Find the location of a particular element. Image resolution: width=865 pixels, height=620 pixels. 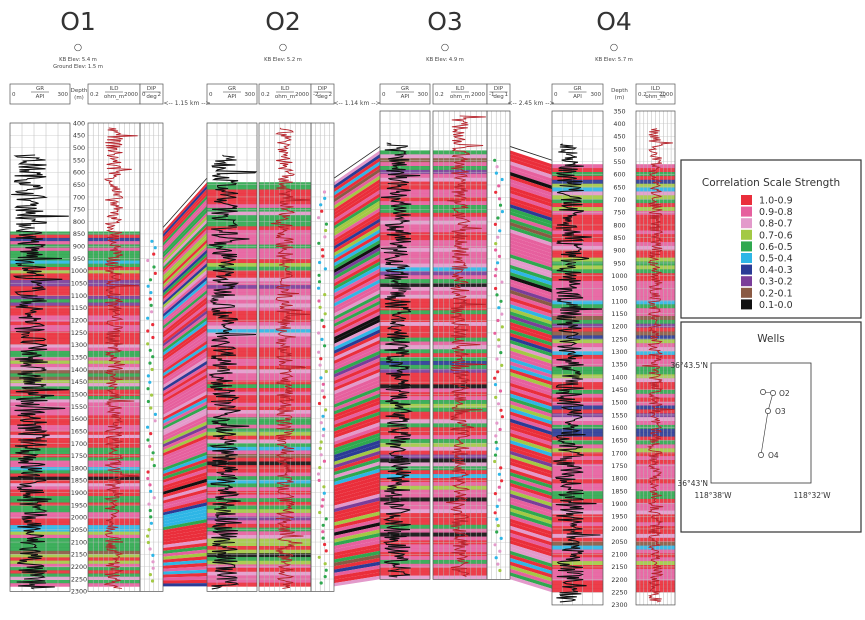

track-min: 0 is located at coordinates (211, 95).